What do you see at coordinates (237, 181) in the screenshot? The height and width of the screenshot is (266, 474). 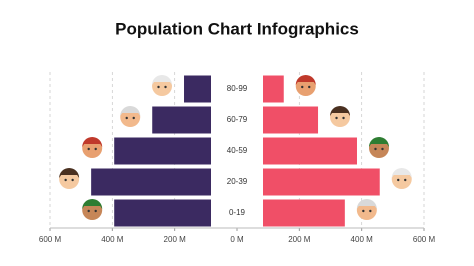 I see `age-label: 20-39` at bounding box center [237, 181].